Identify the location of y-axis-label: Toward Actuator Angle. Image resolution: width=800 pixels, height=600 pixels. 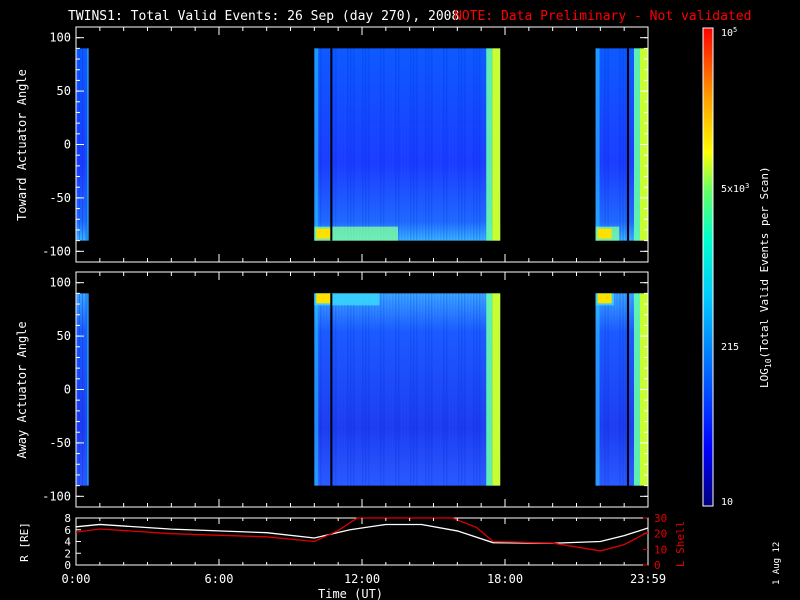
(22, 145).